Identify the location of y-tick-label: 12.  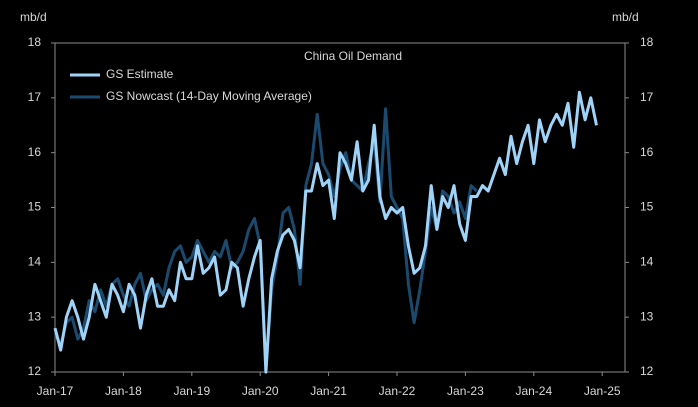
(35, 371).